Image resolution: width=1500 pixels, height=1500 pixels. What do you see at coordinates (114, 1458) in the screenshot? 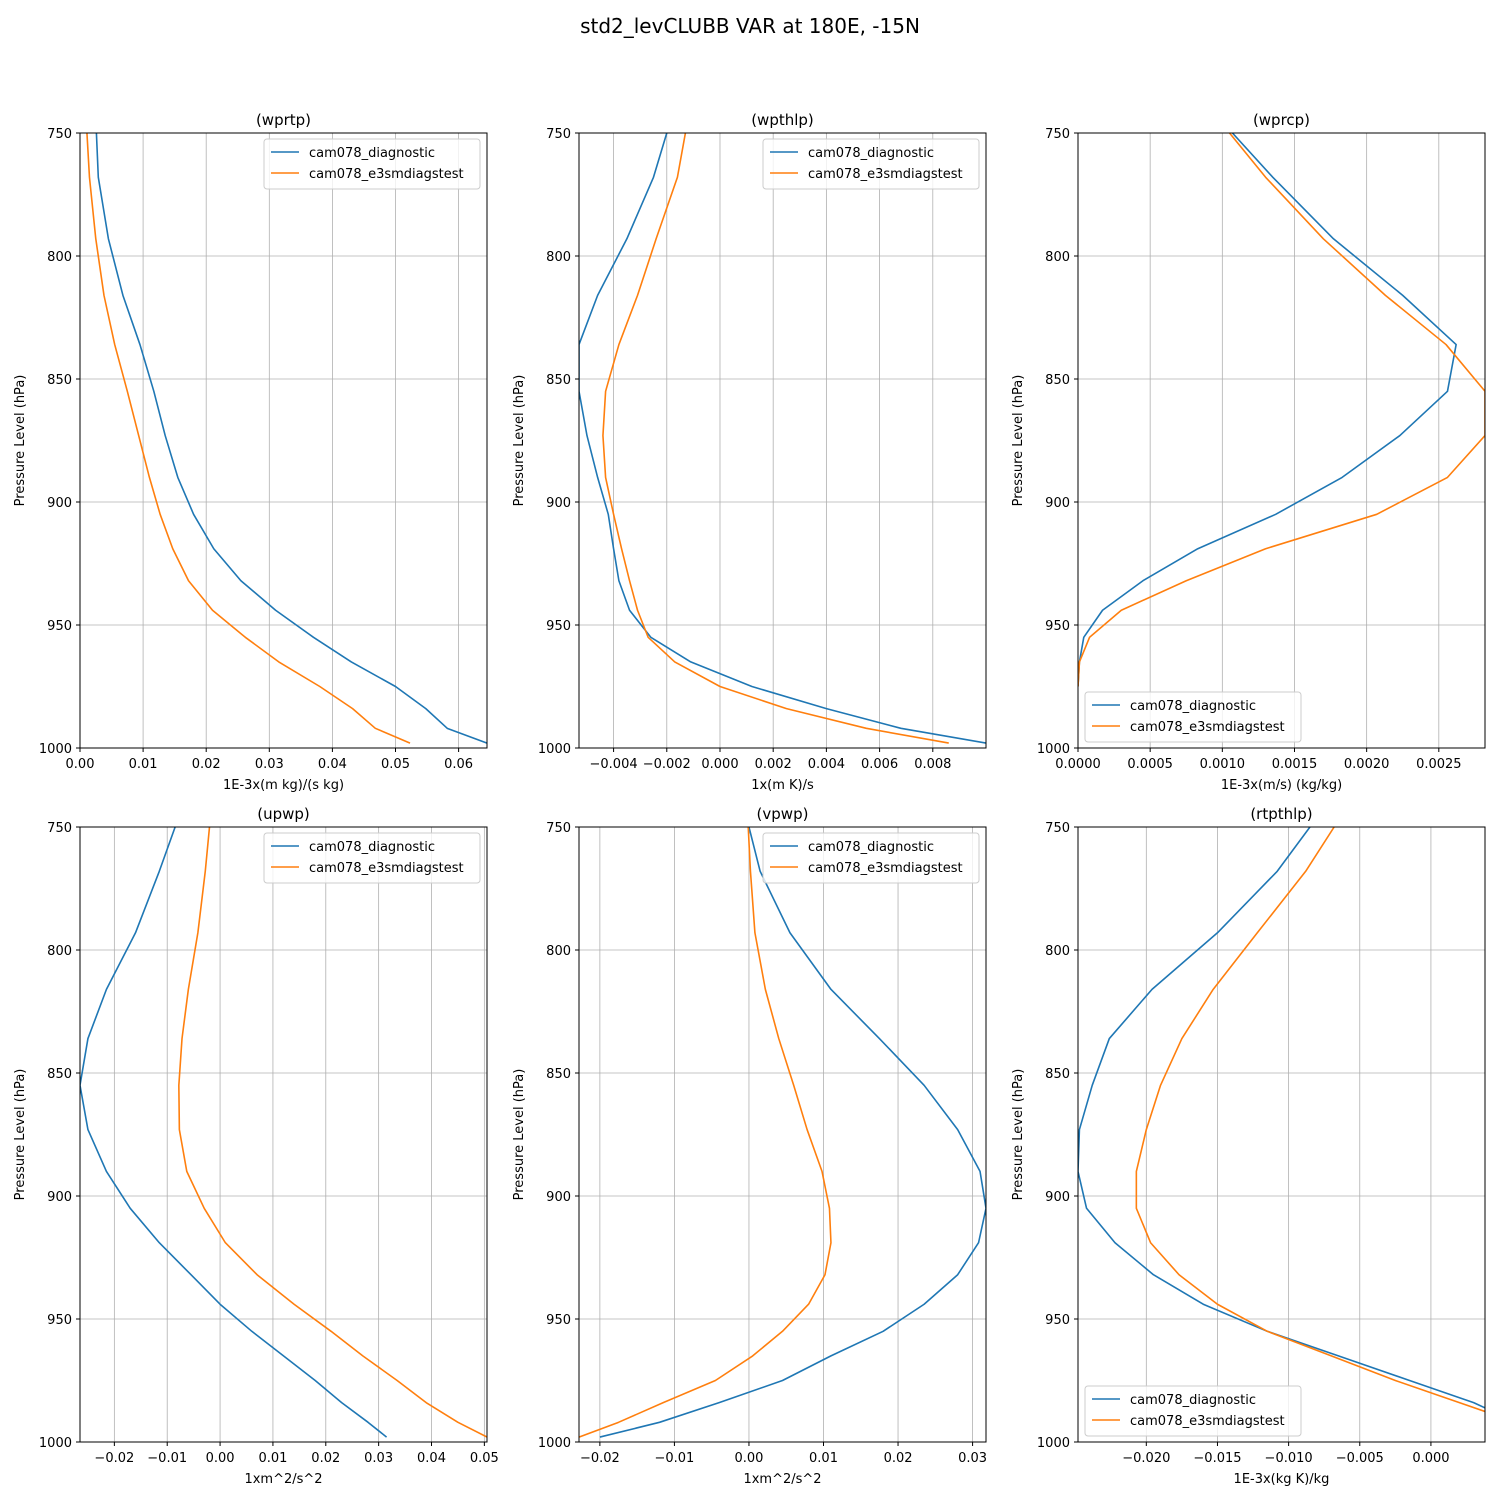
I see `x-tick-label: −0.02` at bounding box center [114, 1458].